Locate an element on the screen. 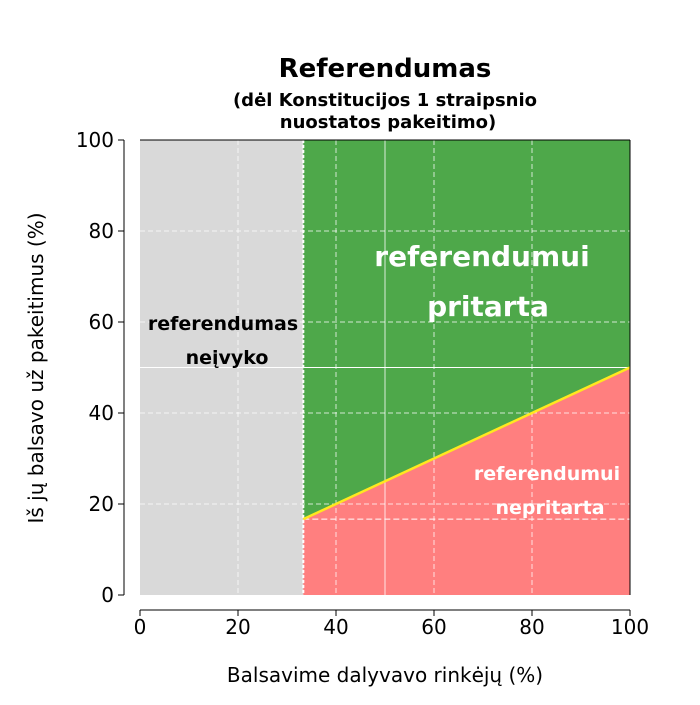 The image size is (700, 705). y-tick-label-4: 80 is located at coordinates (101, 231).